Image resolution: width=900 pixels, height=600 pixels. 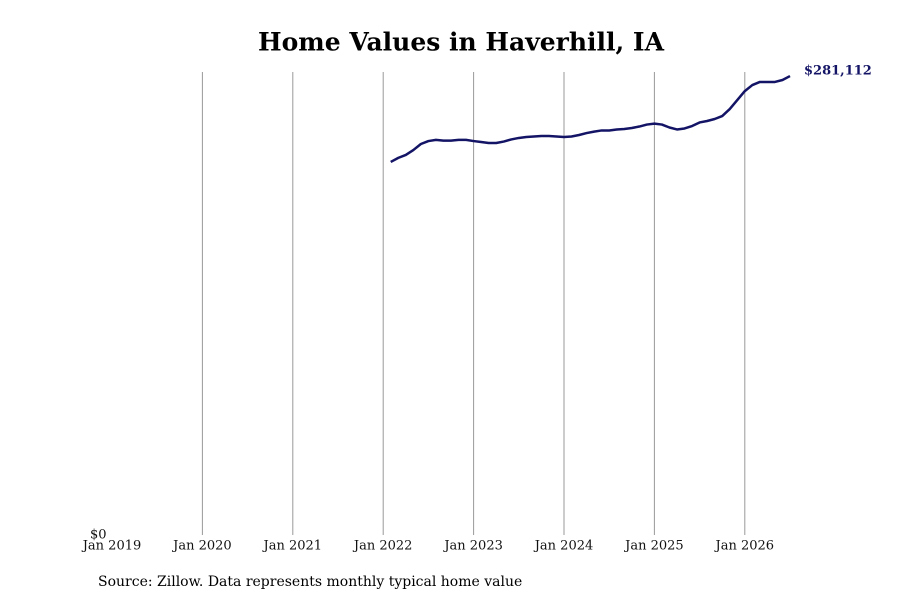 What do you see at coordinates (744, 546) in the screenshot?
I see `x-tick-label: Jan 2026` at bounding box center [744, 546].